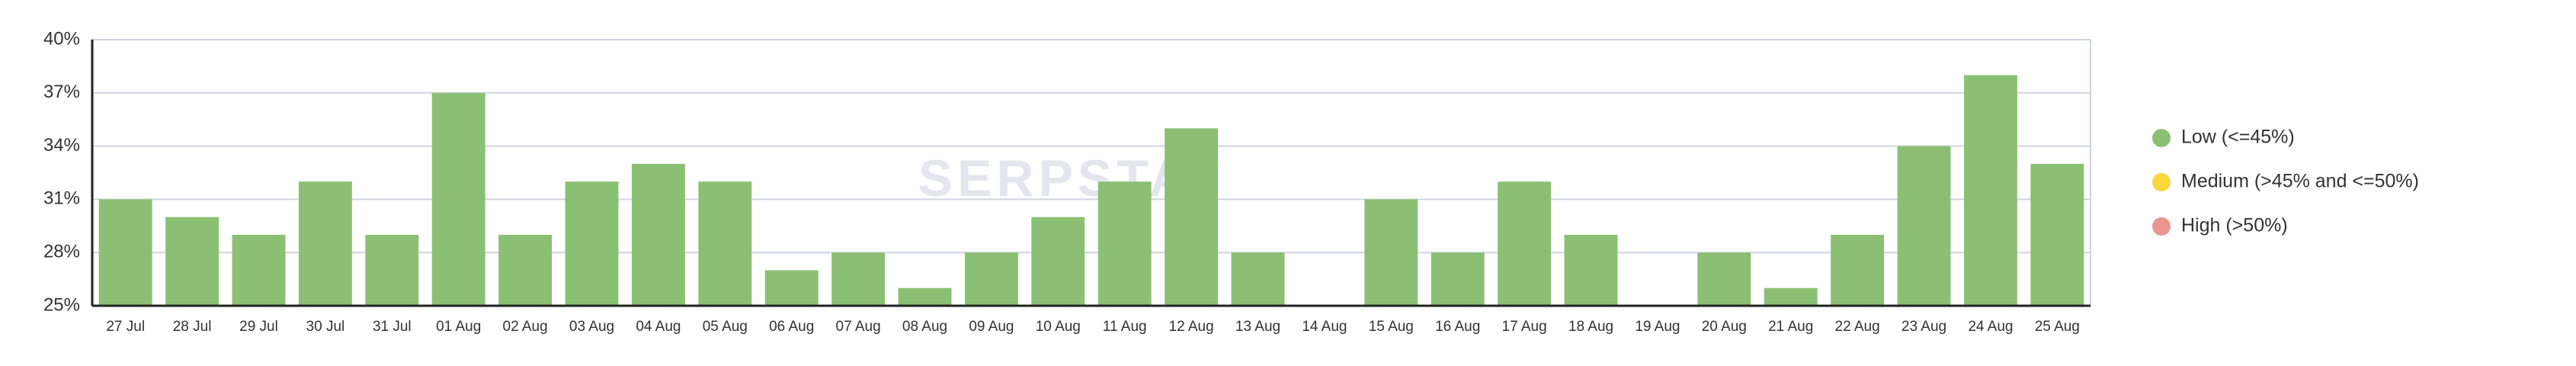 Image resolution: width=2576 pixels, height=366 pixels. Describe the element at coordinates (525, 327) in the screenshot. I see `x-tick-label: 02 Aug` at that location.